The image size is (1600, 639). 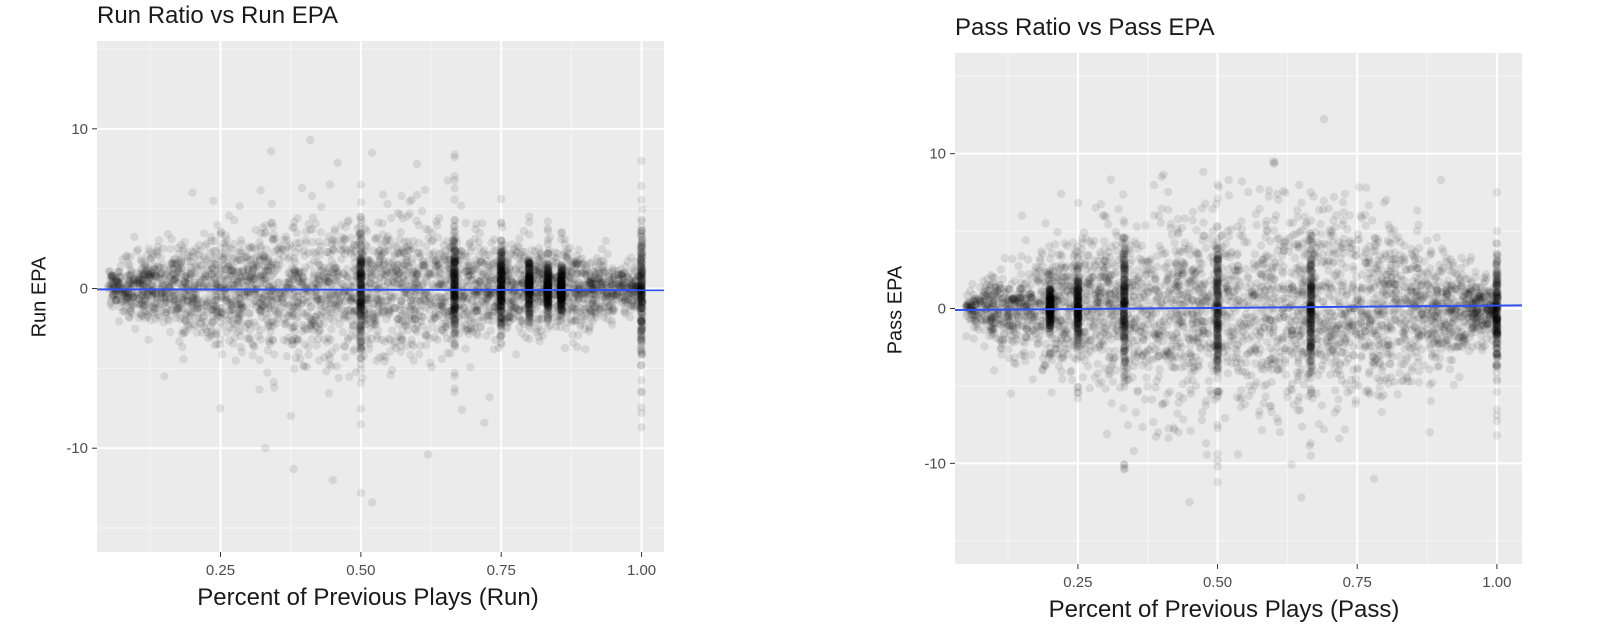 What do you see at coordinates (220, 570) in the screenshot?
I see `x-tick-label: 0.25` at bounding box center [220, 570].